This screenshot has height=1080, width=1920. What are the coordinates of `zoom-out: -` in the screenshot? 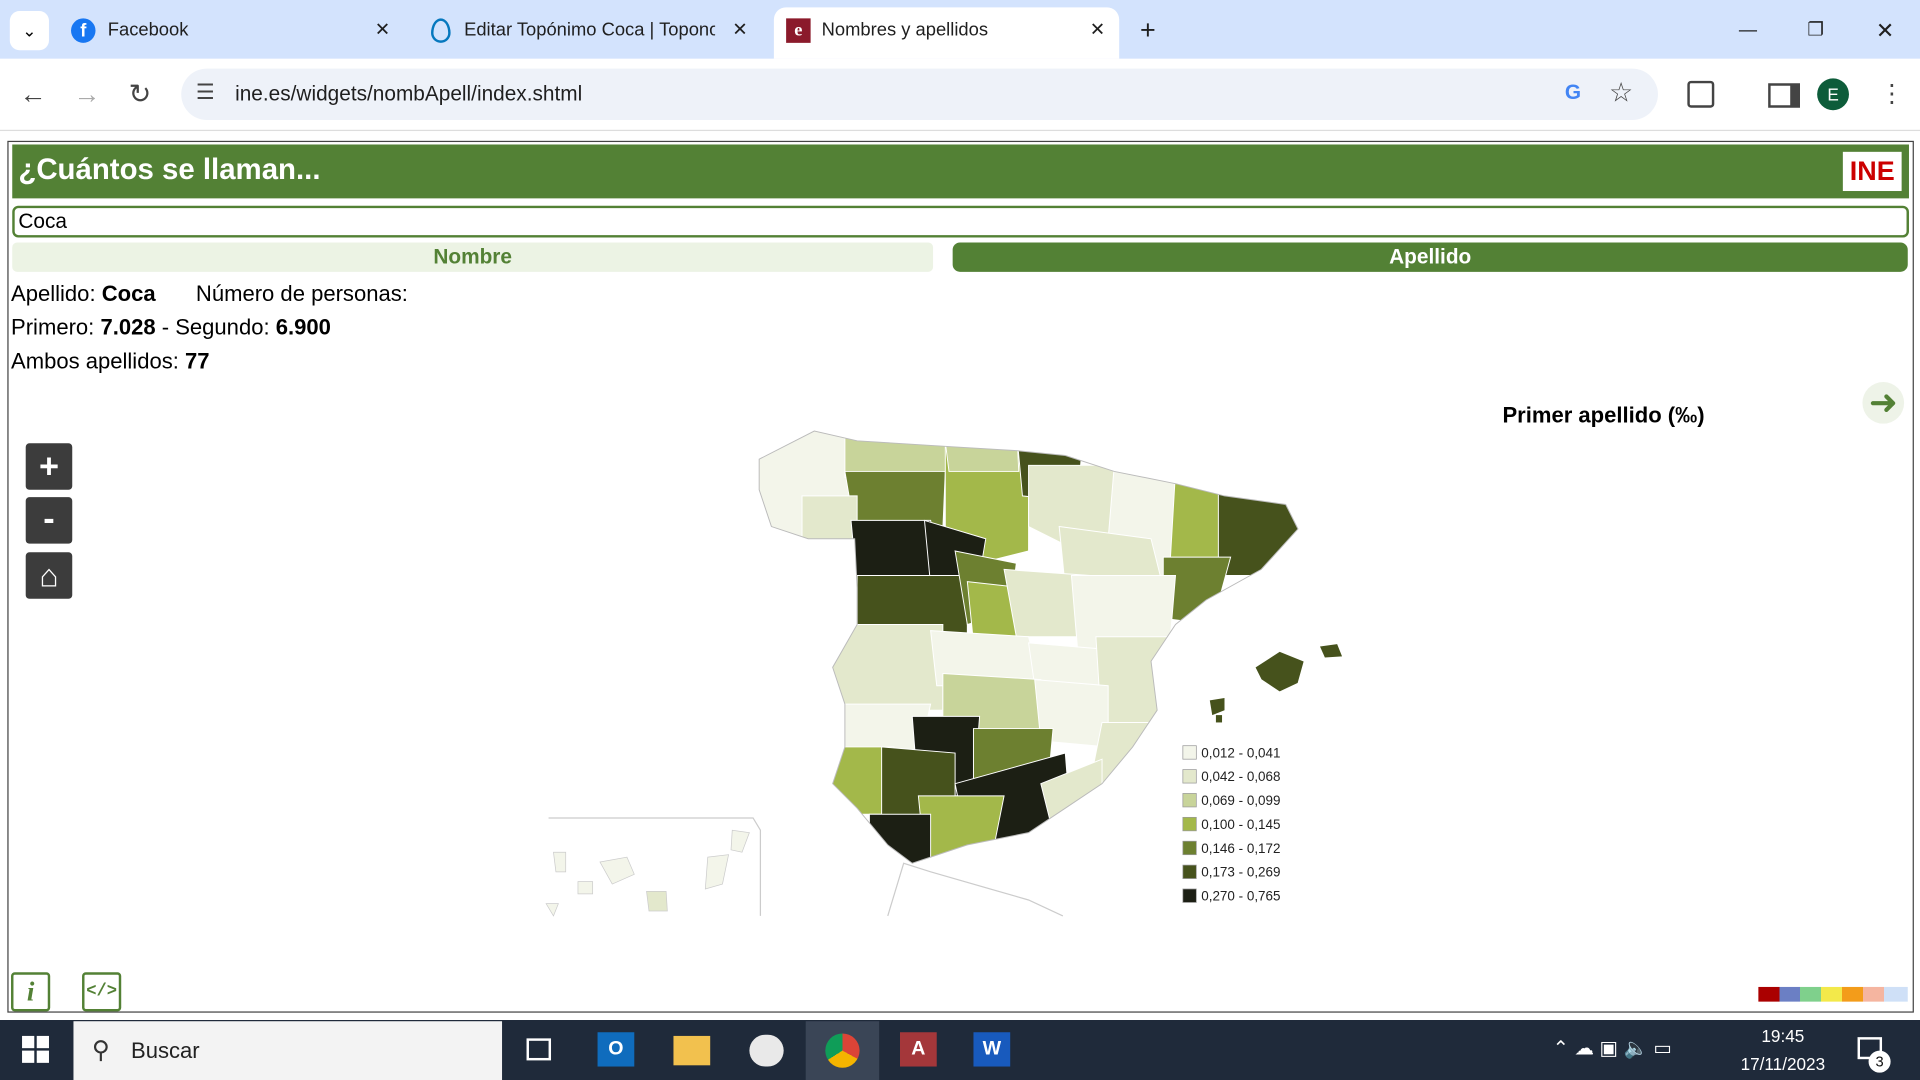 It's located at (49, 520).